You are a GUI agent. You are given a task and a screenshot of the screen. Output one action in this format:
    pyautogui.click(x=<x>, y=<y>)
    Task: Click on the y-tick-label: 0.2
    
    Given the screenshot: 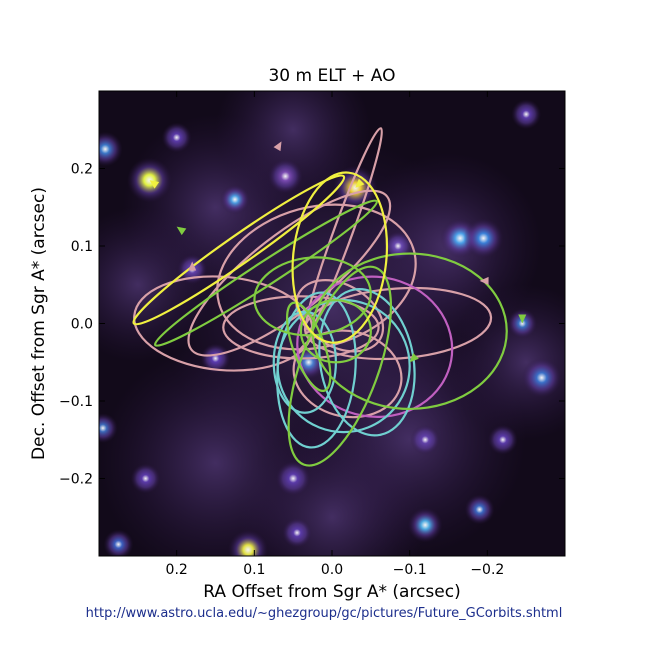 What is the action you would take?
    pyautogui.click(x=82, y=170)
    